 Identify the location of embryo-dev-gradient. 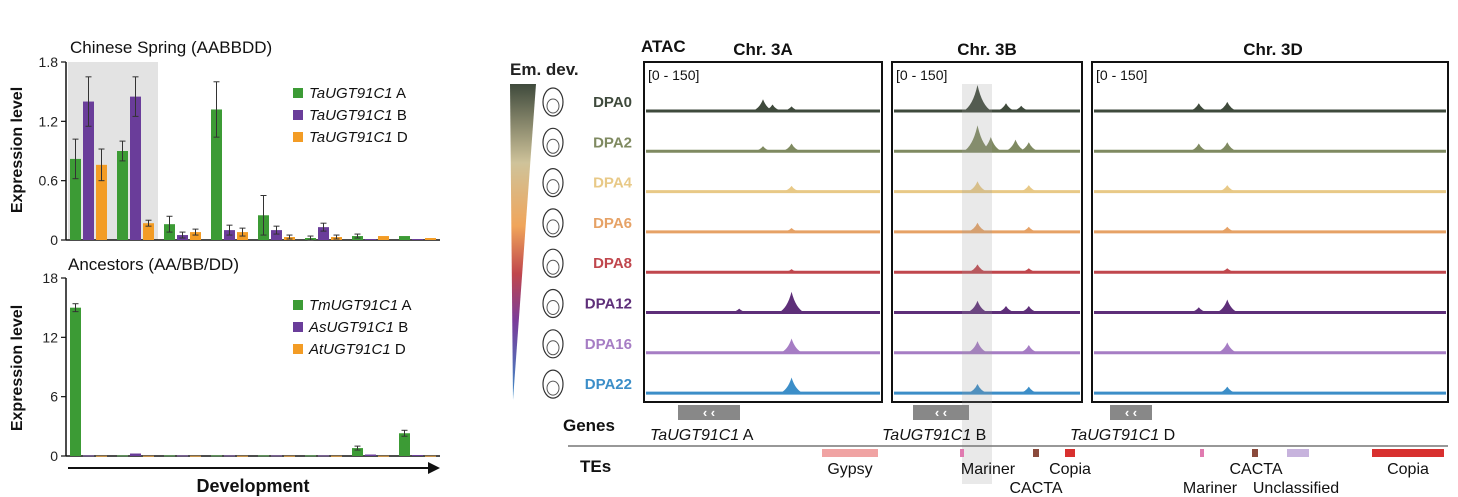
(523, 242).